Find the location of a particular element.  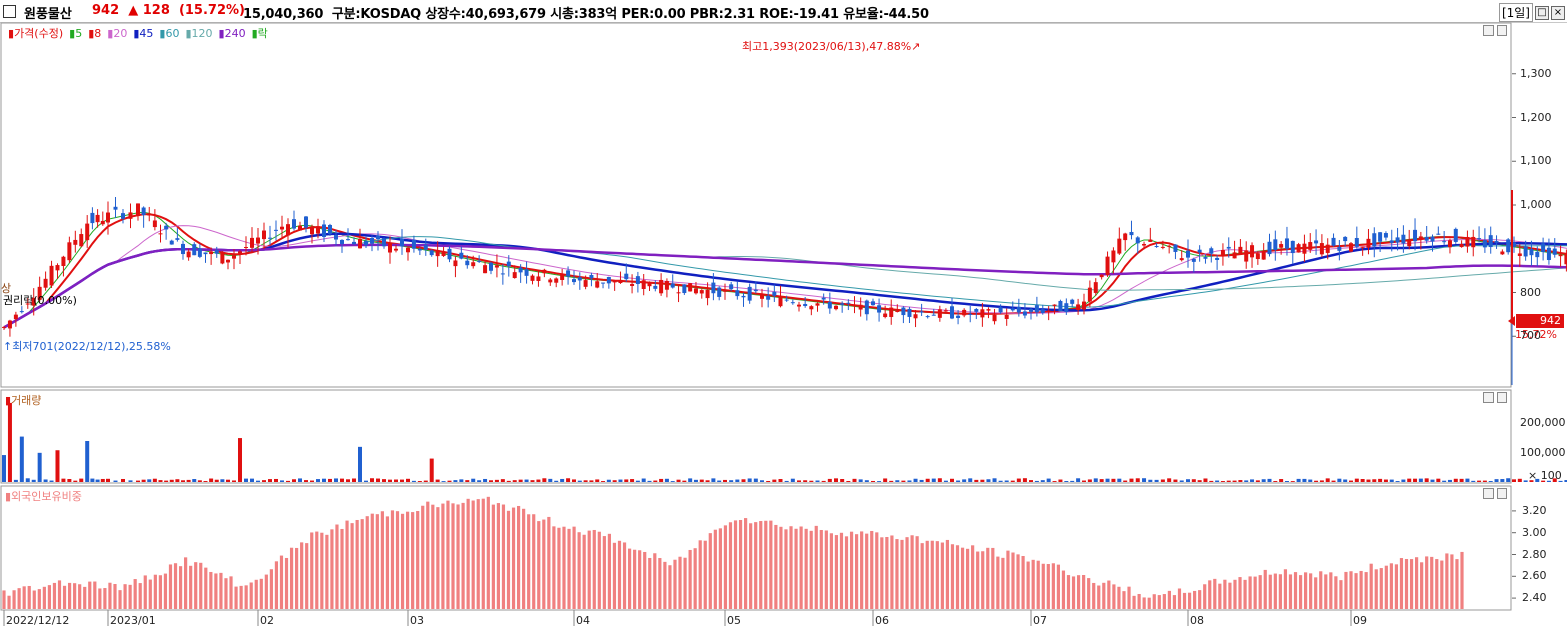

close-icon: × is located at coordinates (1558, 12).